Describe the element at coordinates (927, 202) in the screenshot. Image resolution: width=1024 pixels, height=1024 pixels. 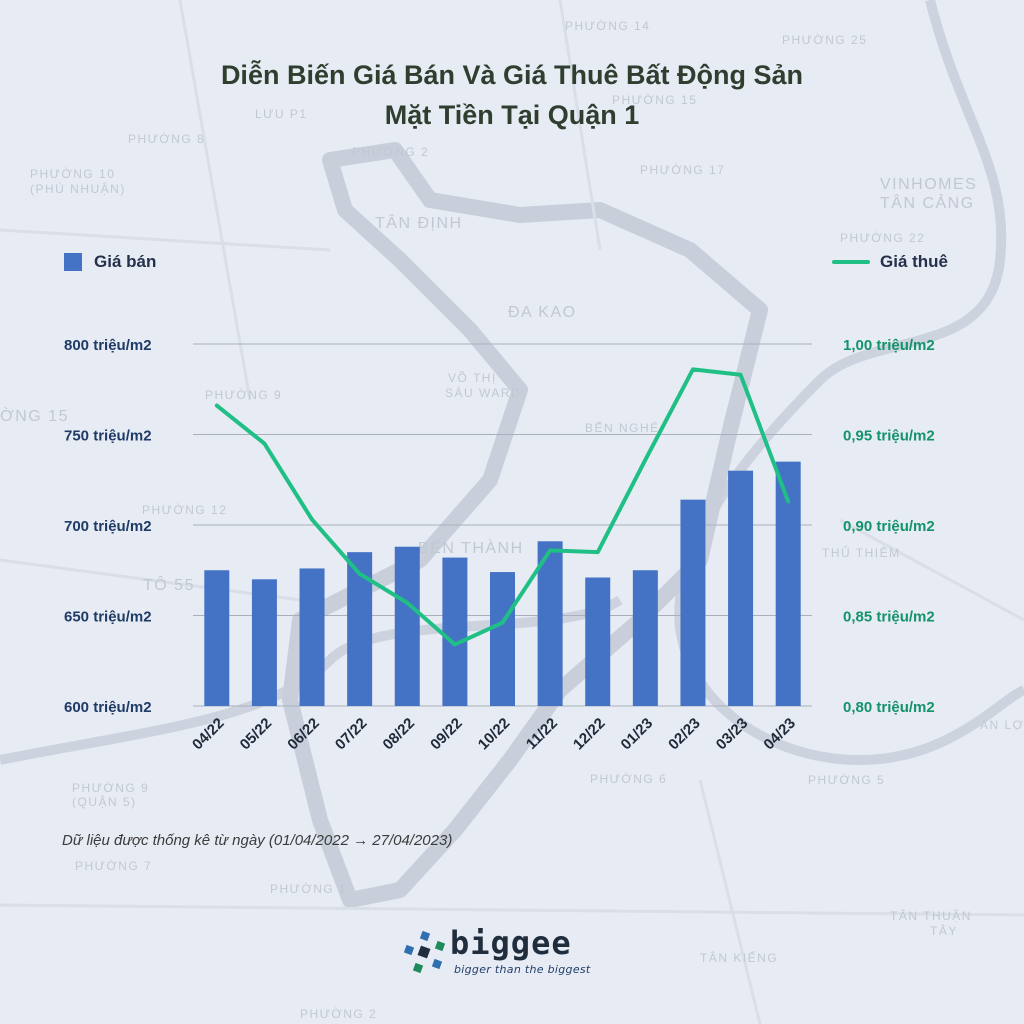
I see `map-label: TÂN CẢNG` at that location.